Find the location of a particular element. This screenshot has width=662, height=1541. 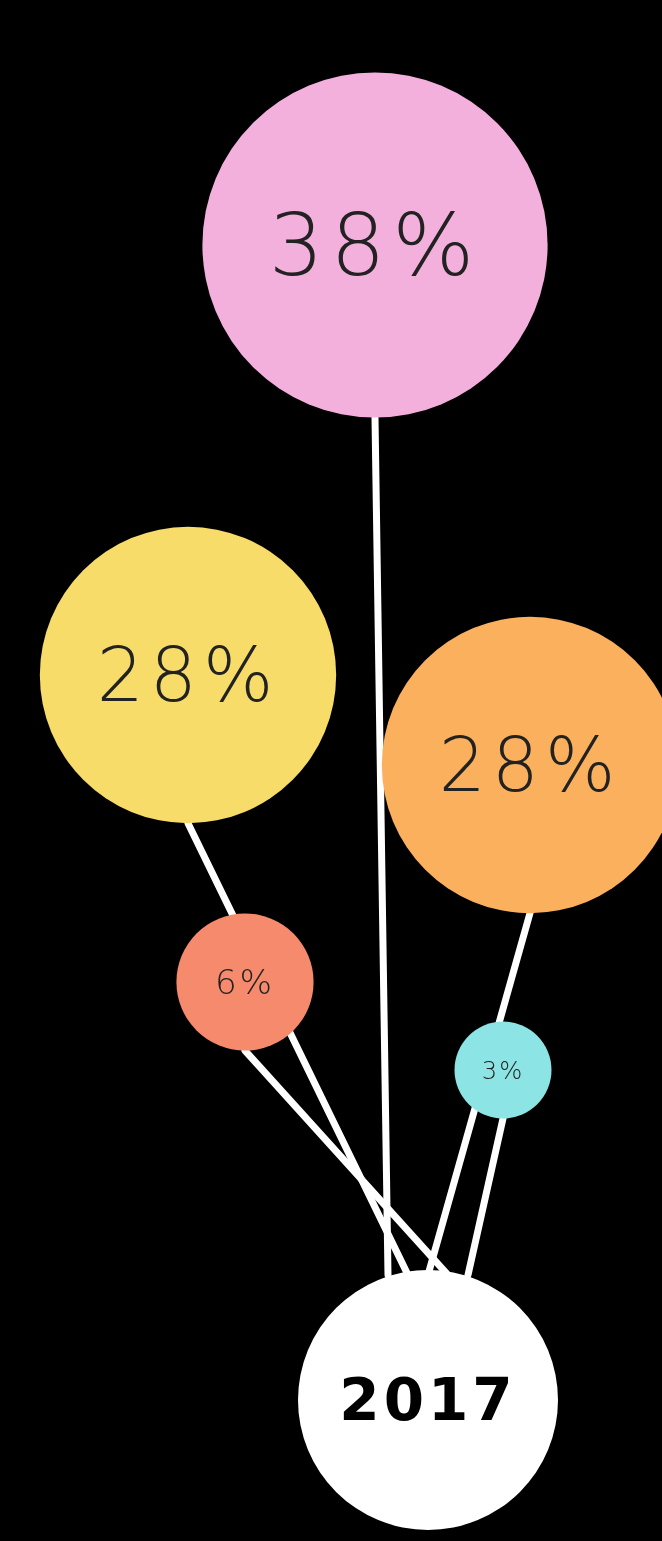

data-label: 38% is located at coordinates (375, 245).